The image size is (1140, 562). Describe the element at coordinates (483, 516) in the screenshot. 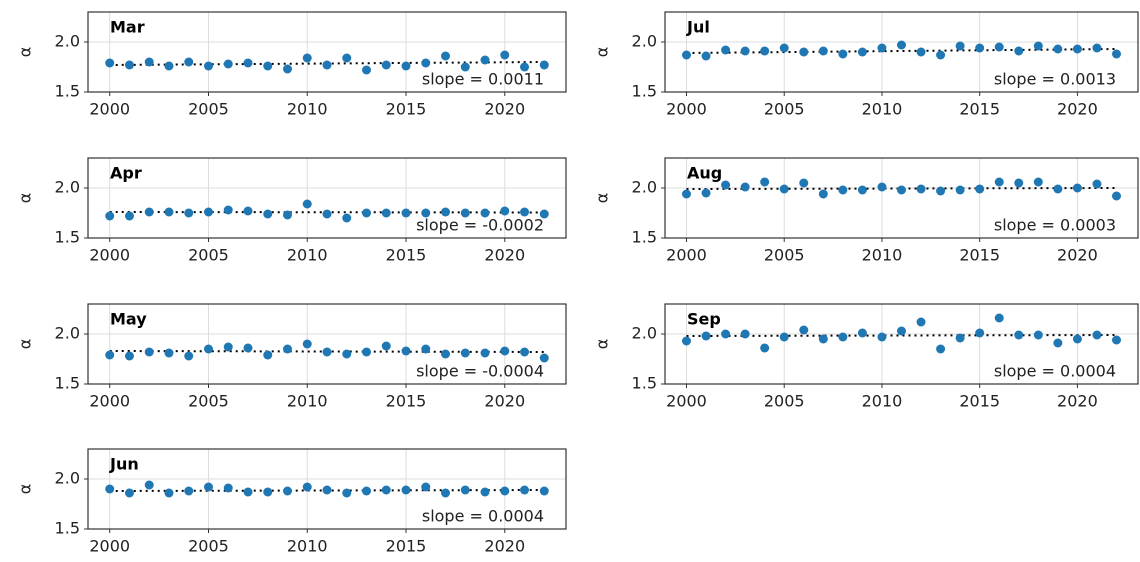

I see `annotation: slope = 0.0004` at that location.